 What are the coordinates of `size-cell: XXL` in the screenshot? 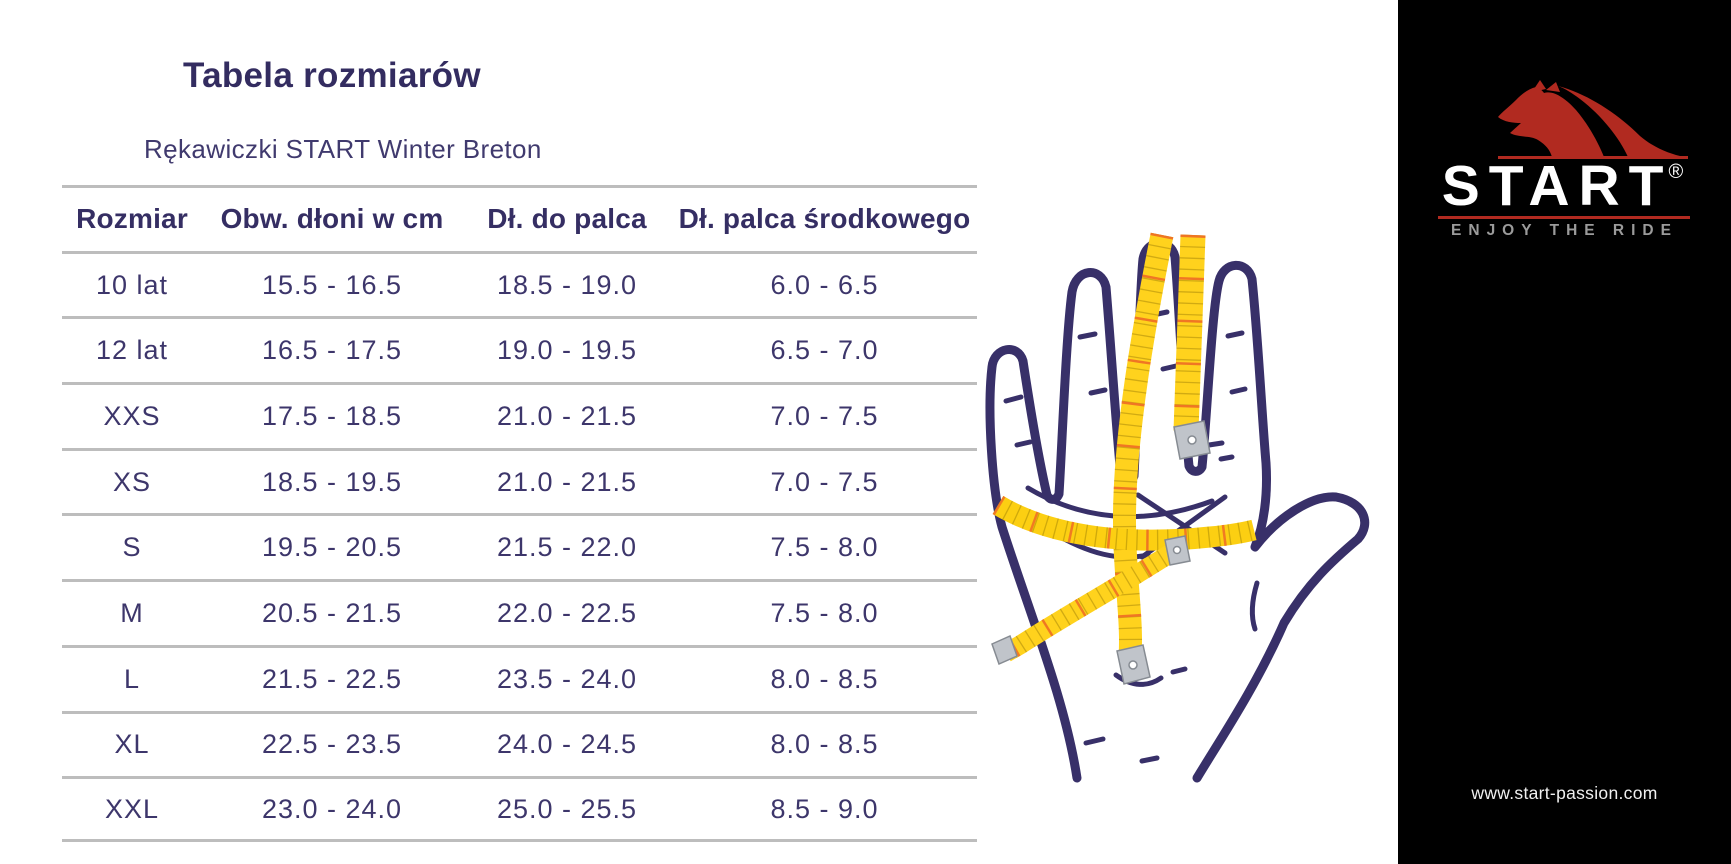 It's located at (132, 808).